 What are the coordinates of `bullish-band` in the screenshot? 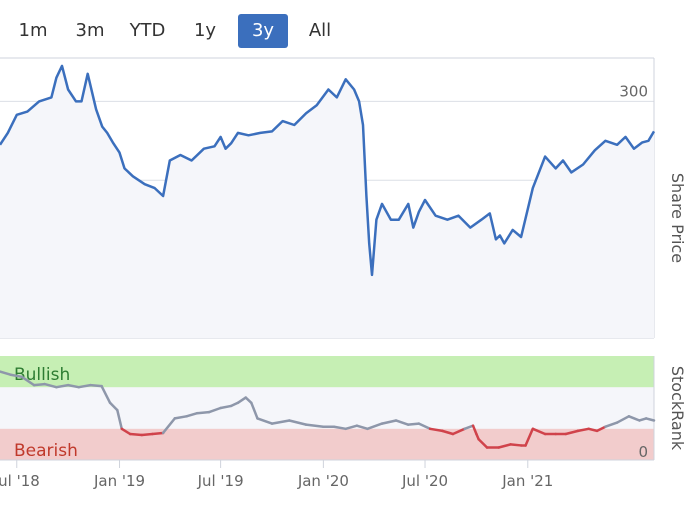 It's located at (327, 372).